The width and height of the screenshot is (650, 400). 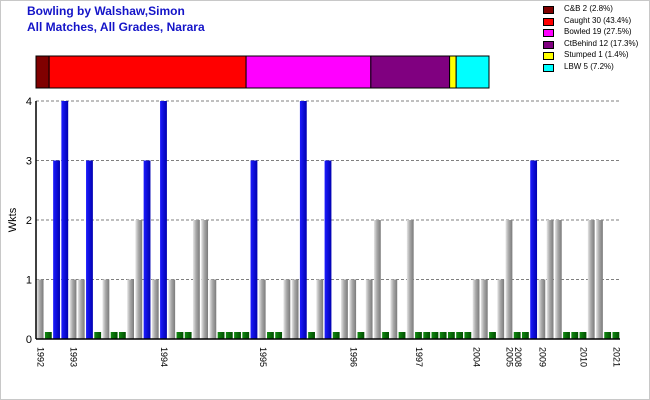 I want to click on x-tick-label: 2021, so click(x=617, y=357).